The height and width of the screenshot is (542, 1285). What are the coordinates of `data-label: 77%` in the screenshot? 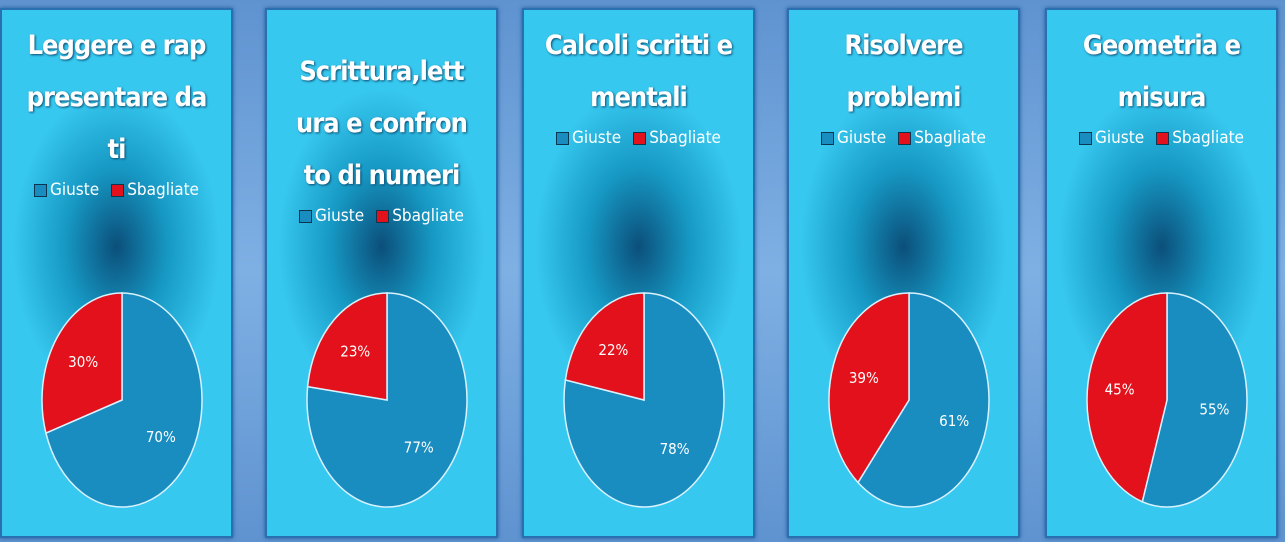 It's located at (419, 448).